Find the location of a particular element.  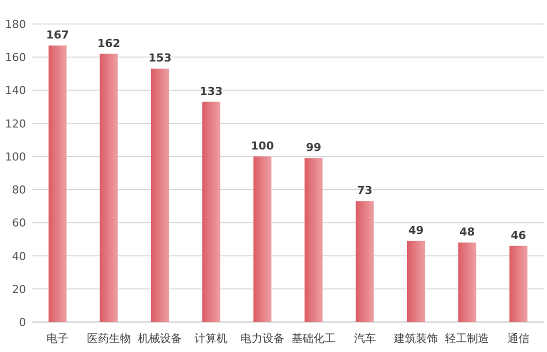

data-label: 162 is located at coordinates (108, 43).